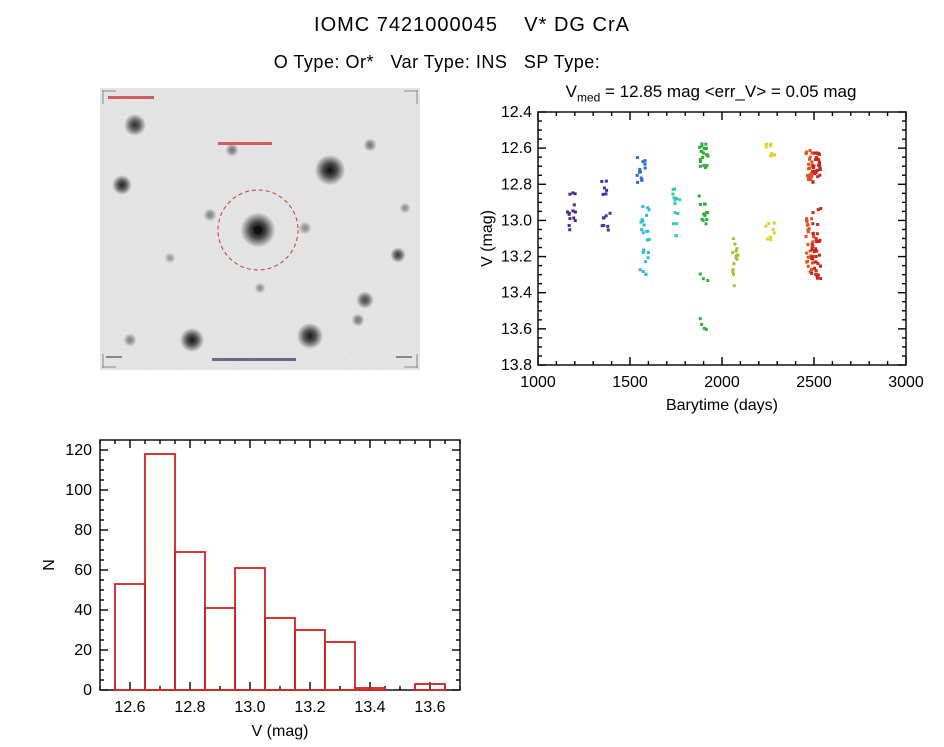 This screenshot has height=747, width=944. I want to click on svg-text: 13.8, so click(516, 365).